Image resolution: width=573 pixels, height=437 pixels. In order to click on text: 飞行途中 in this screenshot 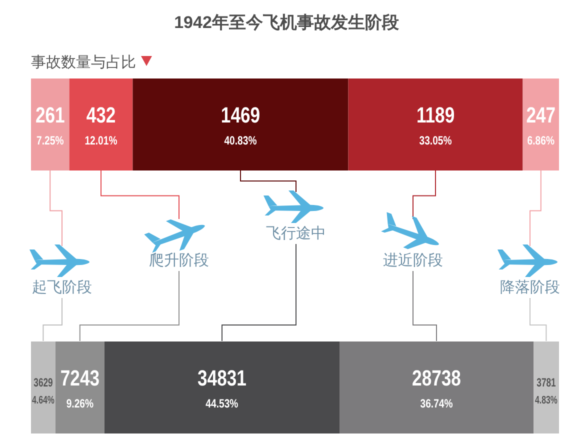, I will do `click(296, 233)`.